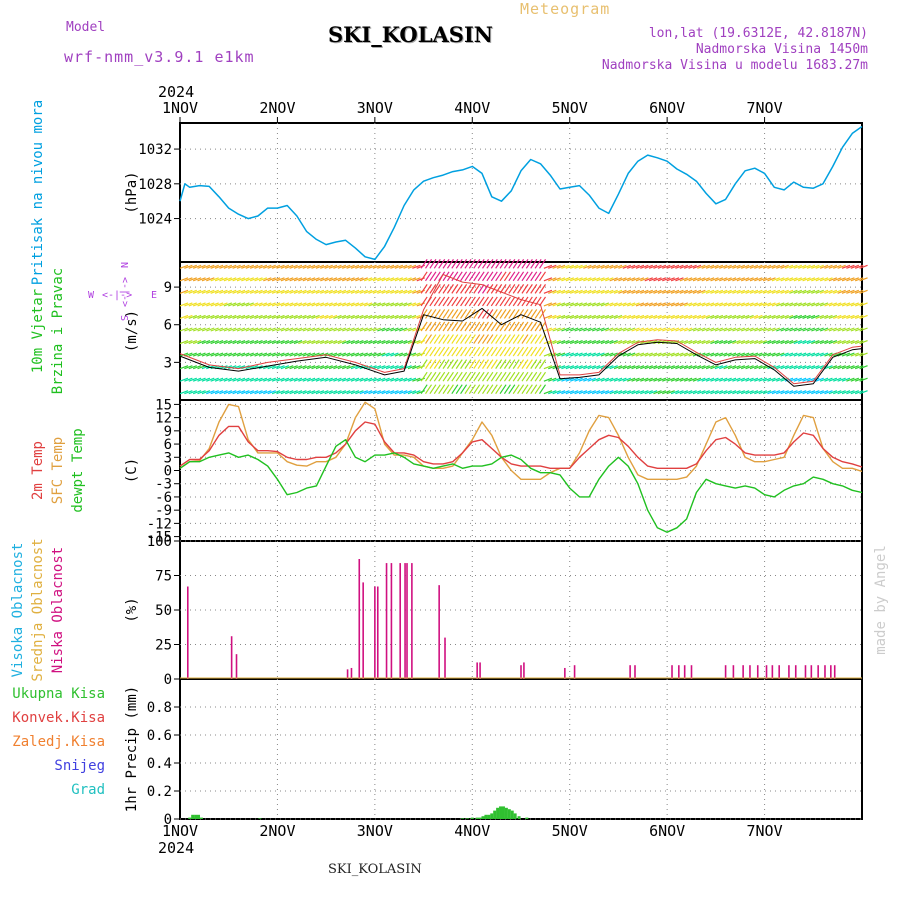  I want to click on y-tick-label: 9, so click(168, 288).